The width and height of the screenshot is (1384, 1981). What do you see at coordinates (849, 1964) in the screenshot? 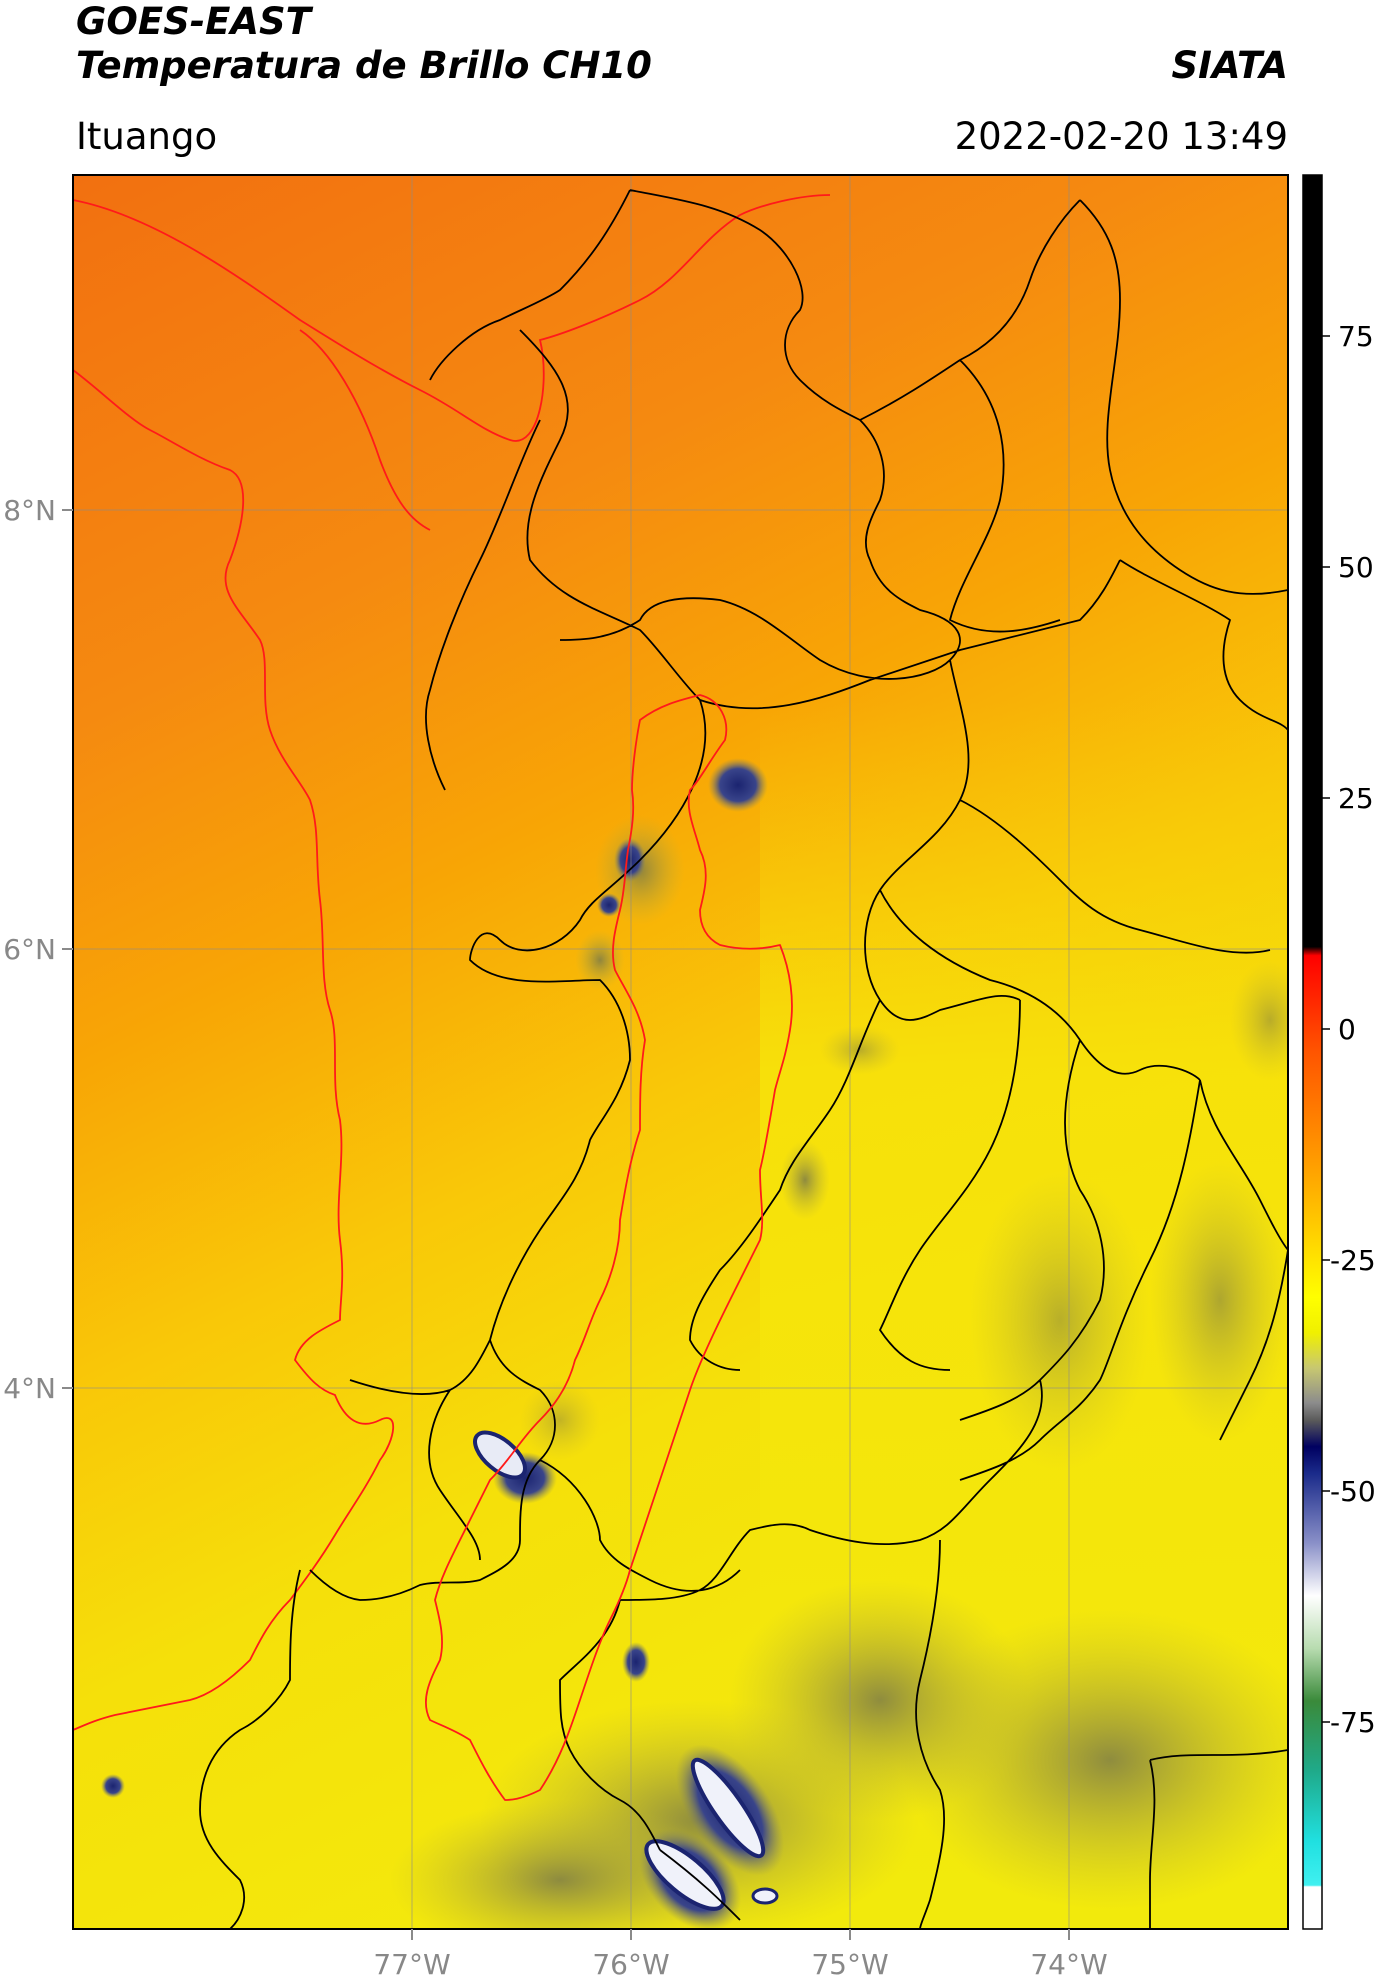
I see `lon-tick-label: 75°W` at bounding box center [849, 1964].